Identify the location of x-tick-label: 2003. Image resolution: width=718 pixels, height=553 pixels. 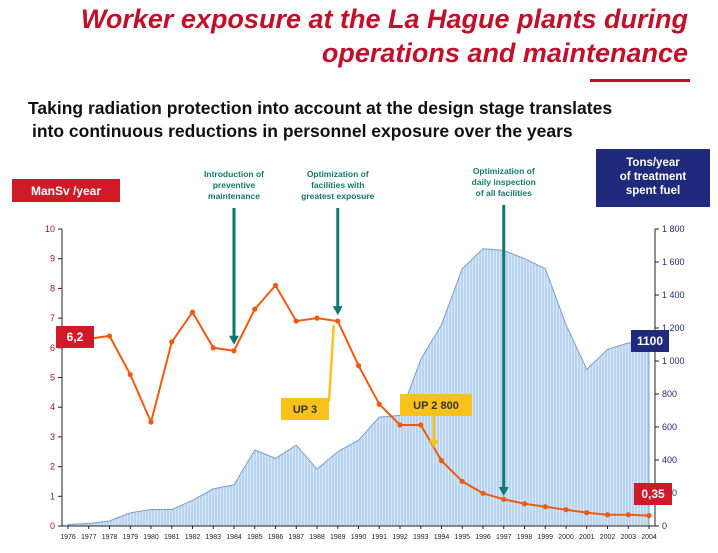
(628, 537).